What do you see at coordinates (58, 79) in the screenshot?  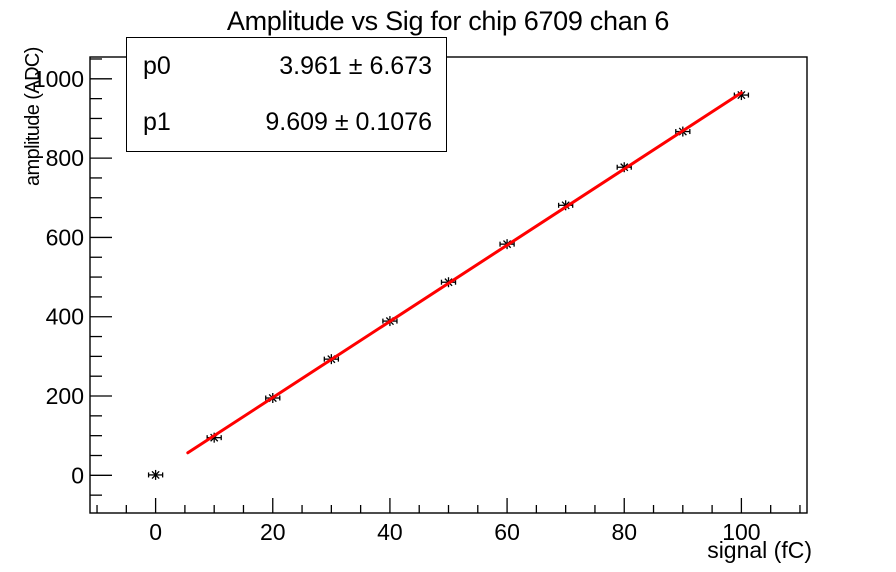 I see `y-tick-label: 1000` at bounding box center [58, 79].